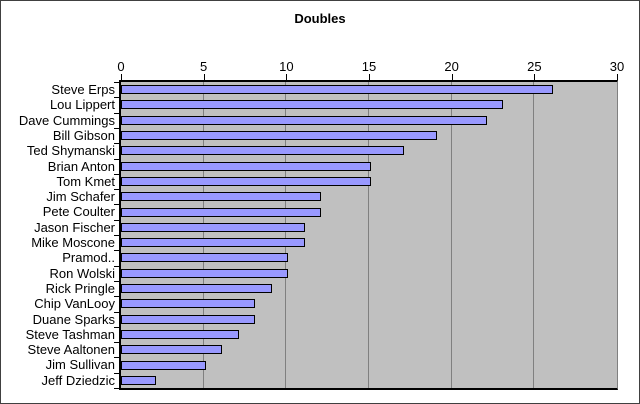 Image resolution: width=640 pixels, height=404 pixels. I want to click on category-label: Ted Shymanski, so click(70, 151).